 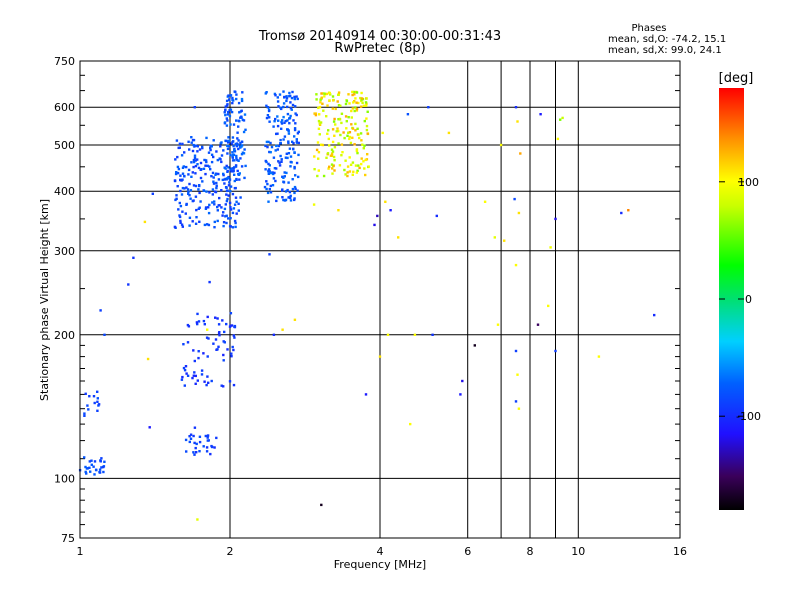 What do you see at coordinates (380, 551) in the screenshot?
I see `x-tick-label: 4` at bounding box center [380, 551].